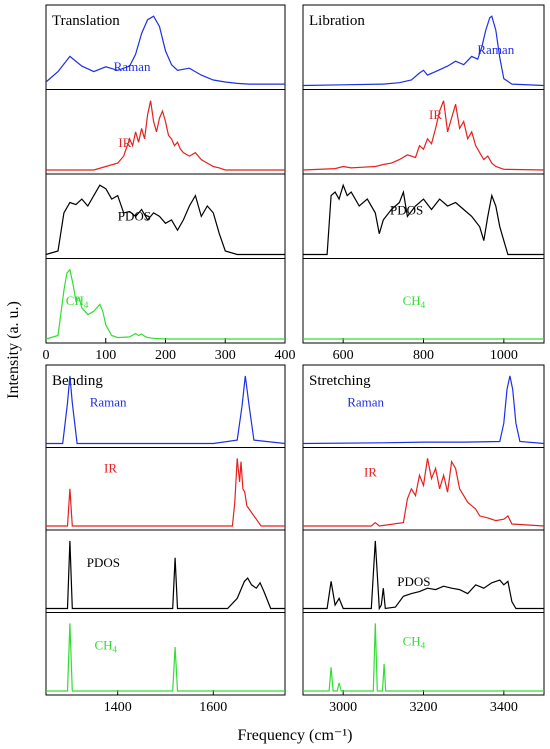 This screenshot has height=749, width=550. What do you see at coordinates (105, 355) in the screenshot?
I see `x-tick-label: 100` at bounding box center [105, 355].